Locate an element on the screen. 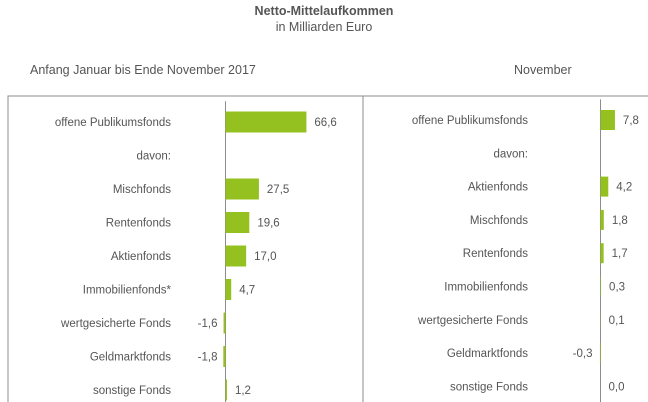 The height and width of the screenshot is (402, 648). value-label-immobilienfonds: 4,7 is located at coordinates (247, 291).